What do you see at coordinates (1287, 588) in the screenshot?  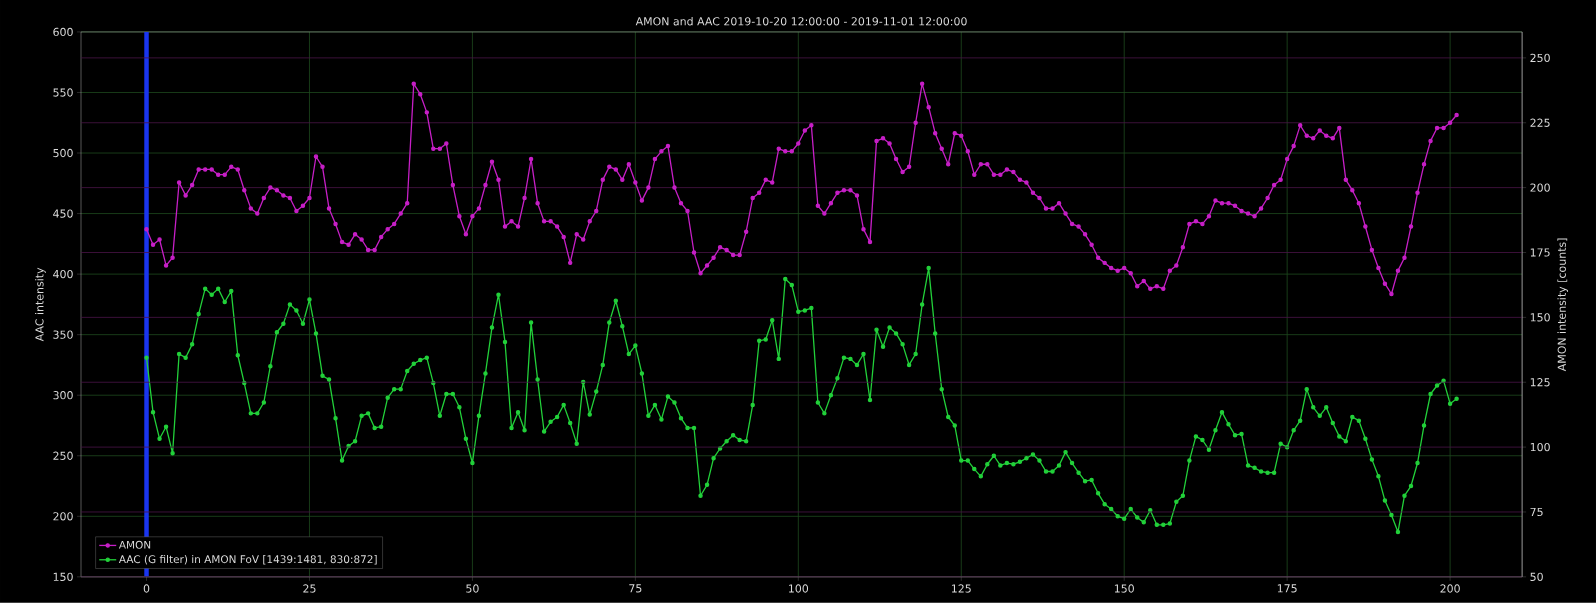 I see `x-tick-label: 175` at bounding box center [1287, 588].